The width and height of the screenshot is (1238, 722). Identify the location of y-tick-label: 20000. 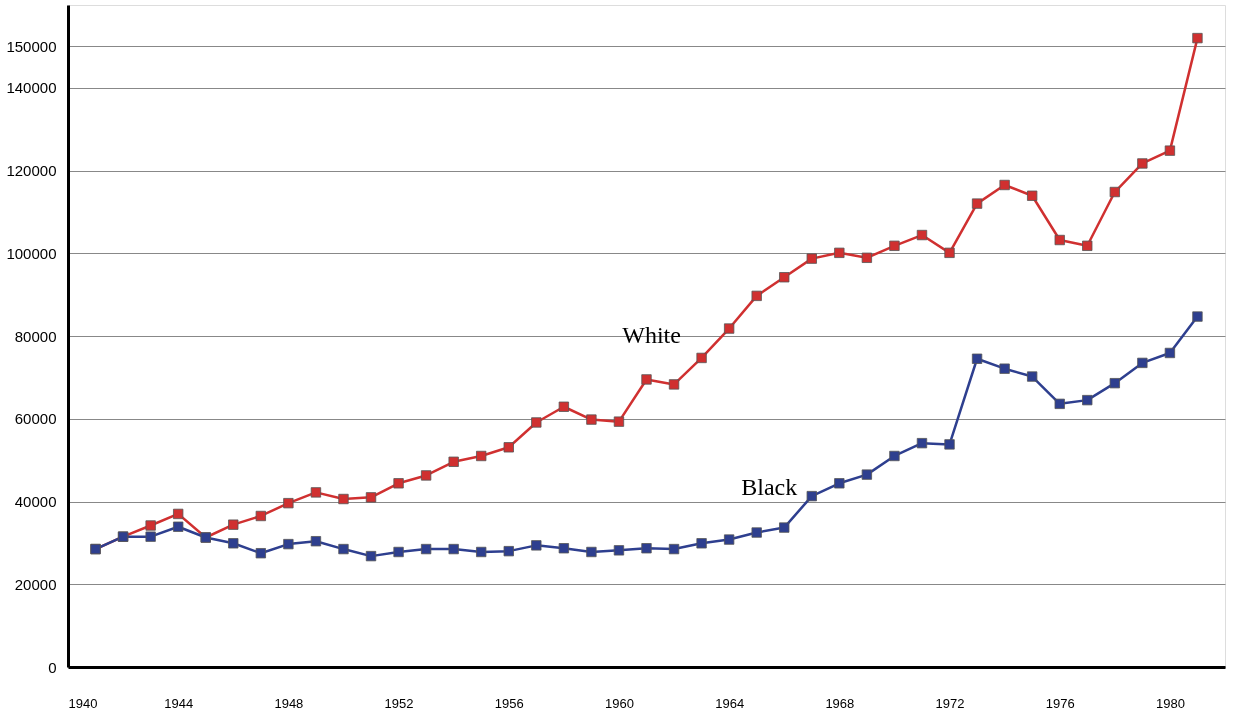
(35, 584).